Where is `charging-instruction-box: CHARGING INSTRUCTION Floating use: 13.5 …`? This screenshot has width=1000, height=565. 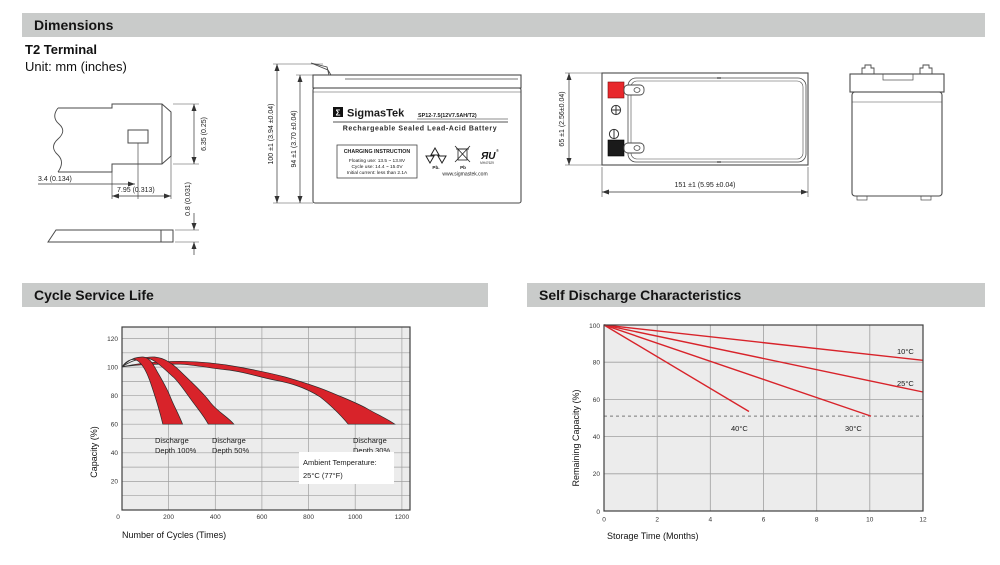 charging-instruction-box: CHARGING INSTRUCTION Floating use: 13.5 … is located at coordinates (377, 161).